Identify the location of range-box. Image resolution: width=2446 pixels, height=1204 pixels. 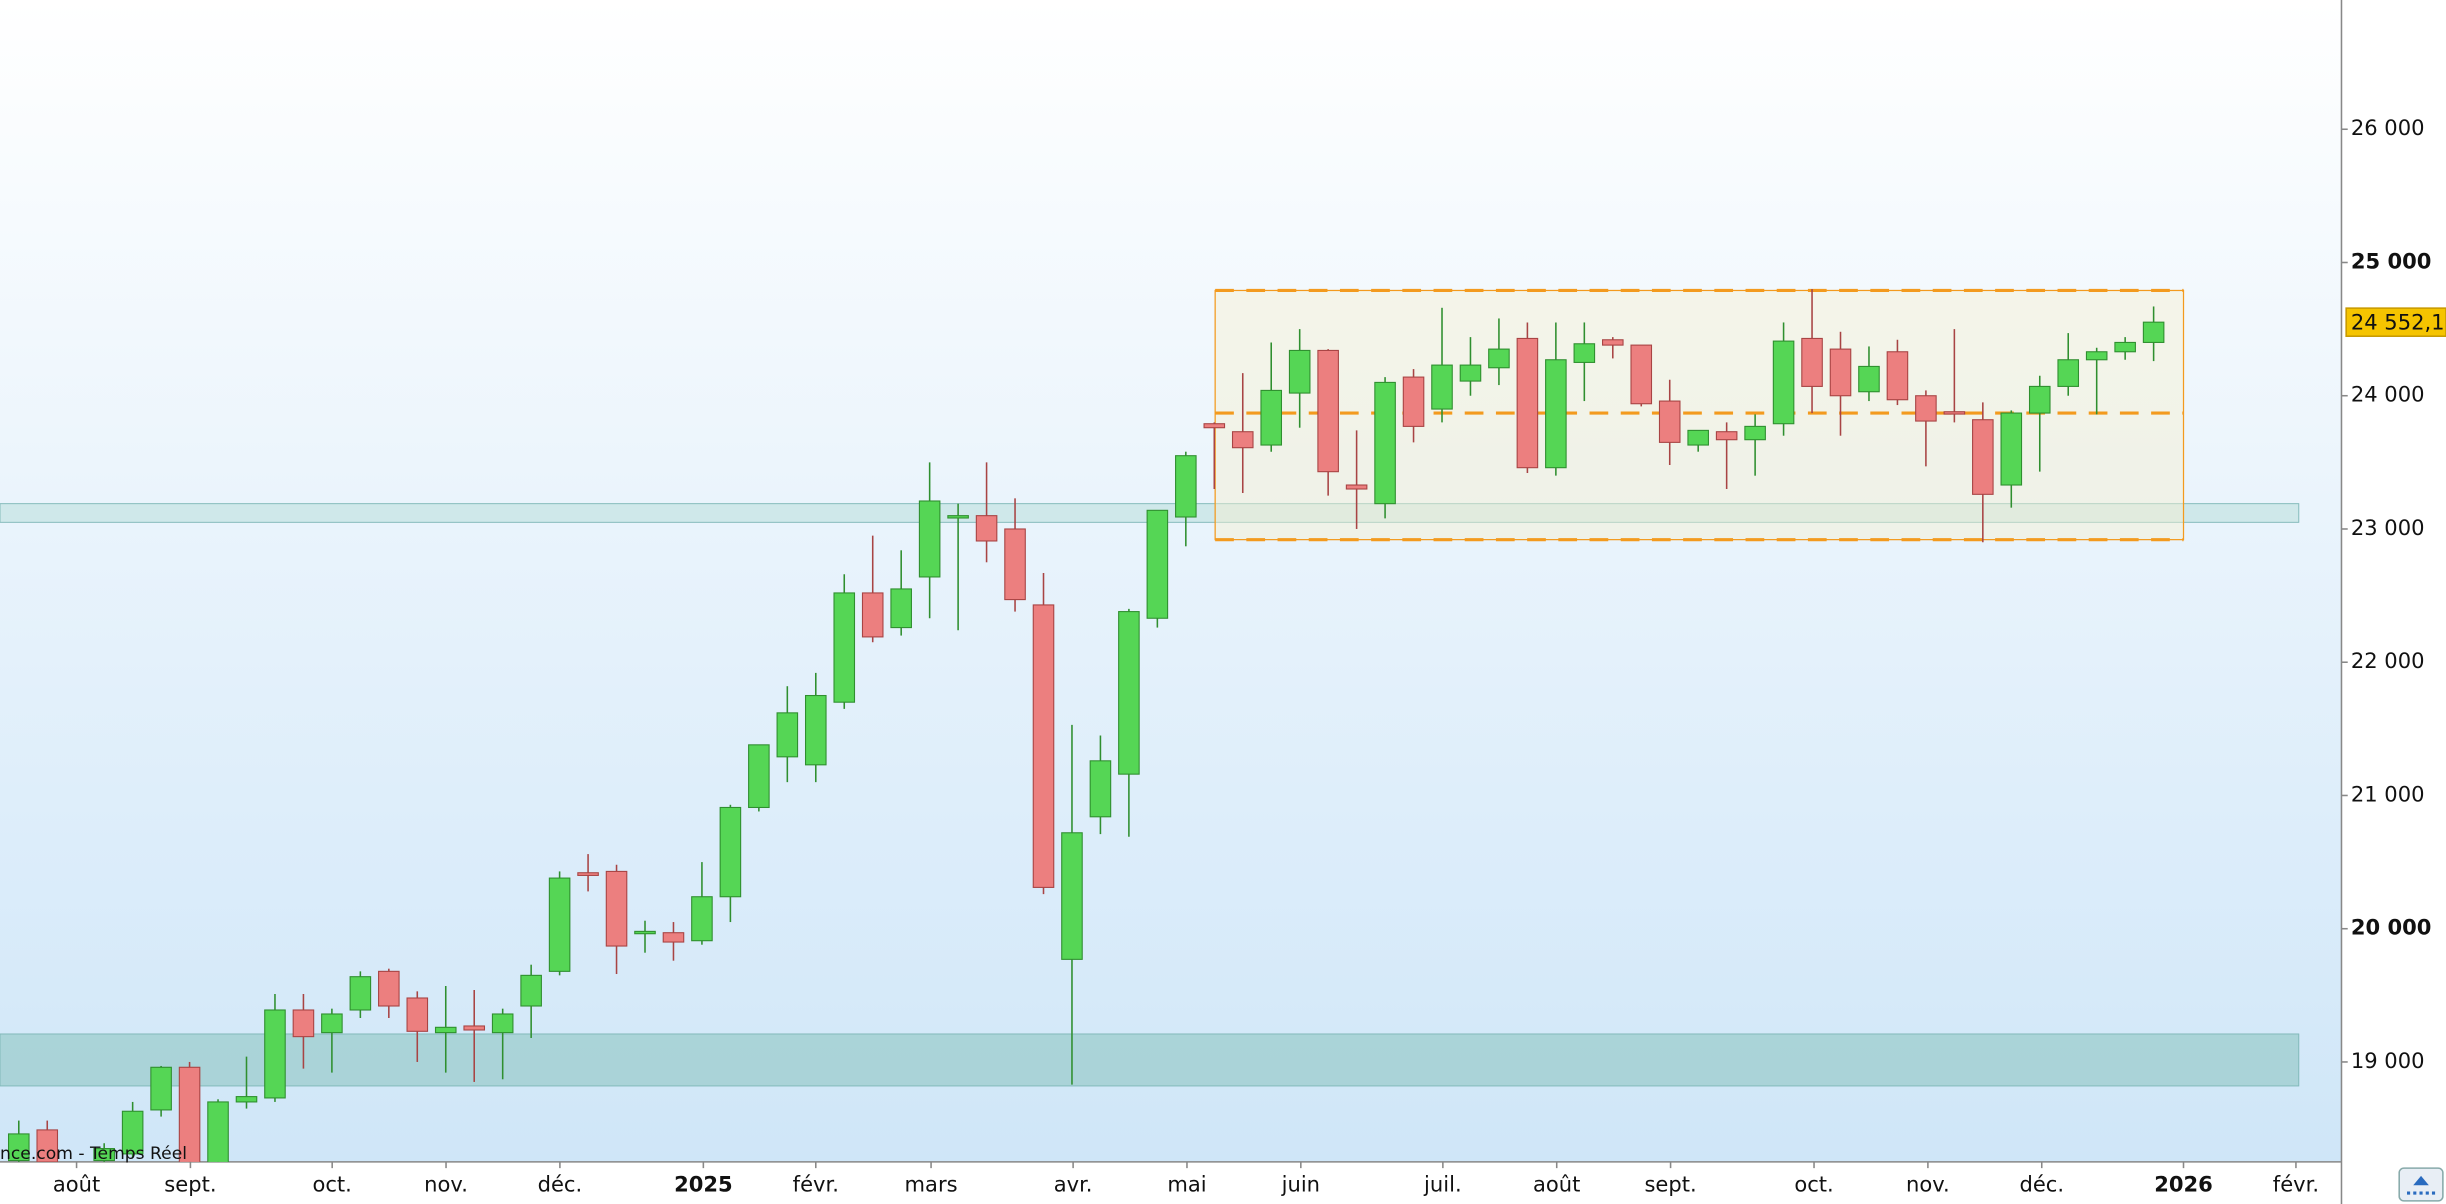
(1699, 415).